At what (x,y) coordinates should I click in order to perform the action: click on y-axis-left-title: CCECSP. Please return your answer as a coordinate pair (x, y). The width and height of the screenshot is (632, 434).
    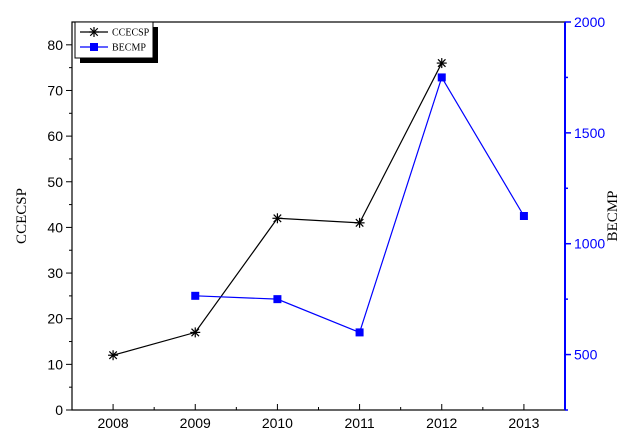
    Looking at the image, I should click on (22, 216).